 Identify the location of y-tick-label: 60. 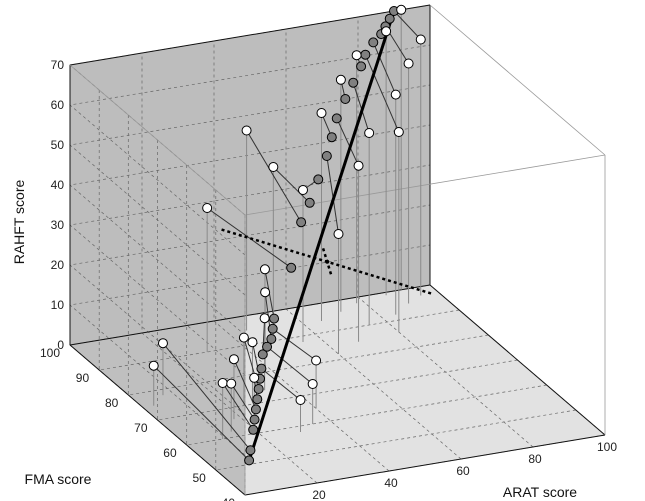
(170, 453).